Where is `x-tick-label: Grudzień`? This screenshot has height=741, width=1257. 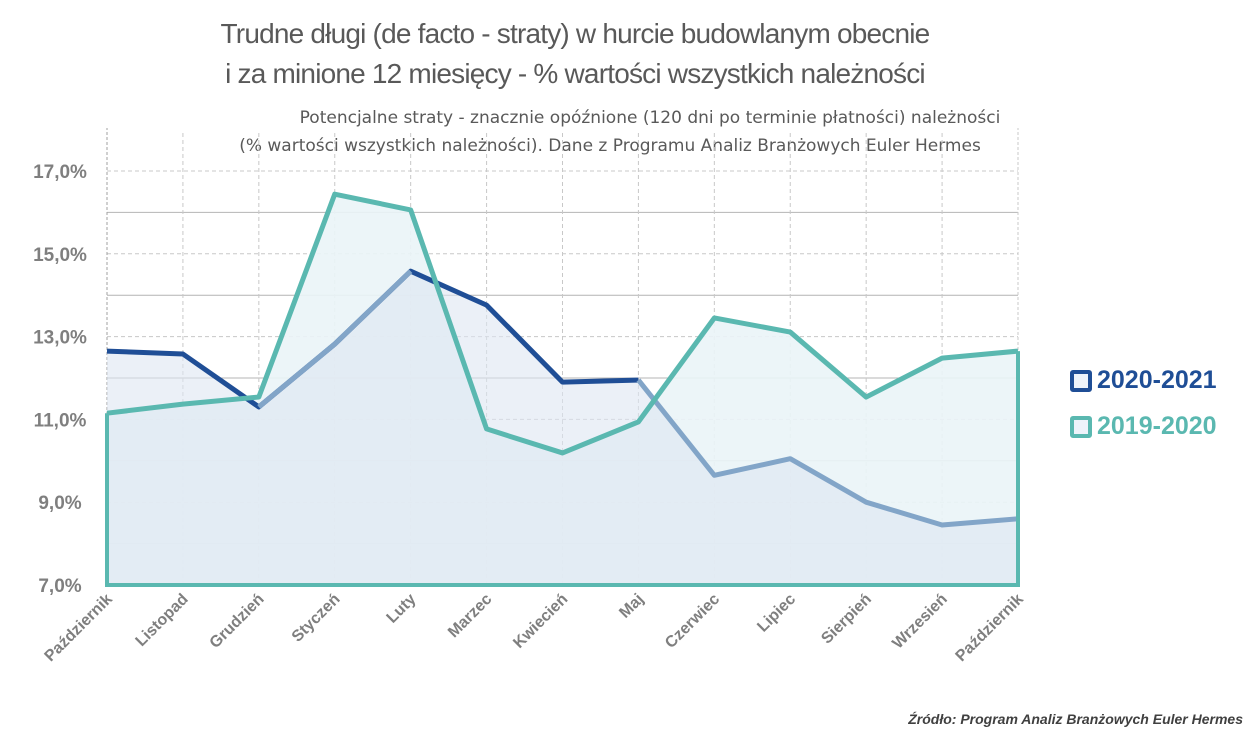 x-tick-label: Grudzień is located at coordinates (237, 621).